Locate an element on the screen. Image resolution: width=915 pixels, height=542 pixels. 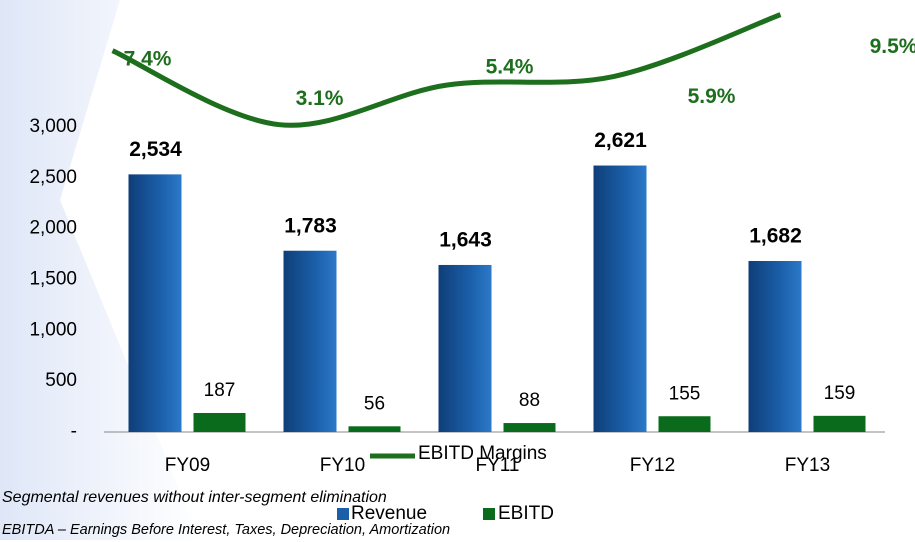
x-tick-label: FY11 is located at coordinates (497, 465).